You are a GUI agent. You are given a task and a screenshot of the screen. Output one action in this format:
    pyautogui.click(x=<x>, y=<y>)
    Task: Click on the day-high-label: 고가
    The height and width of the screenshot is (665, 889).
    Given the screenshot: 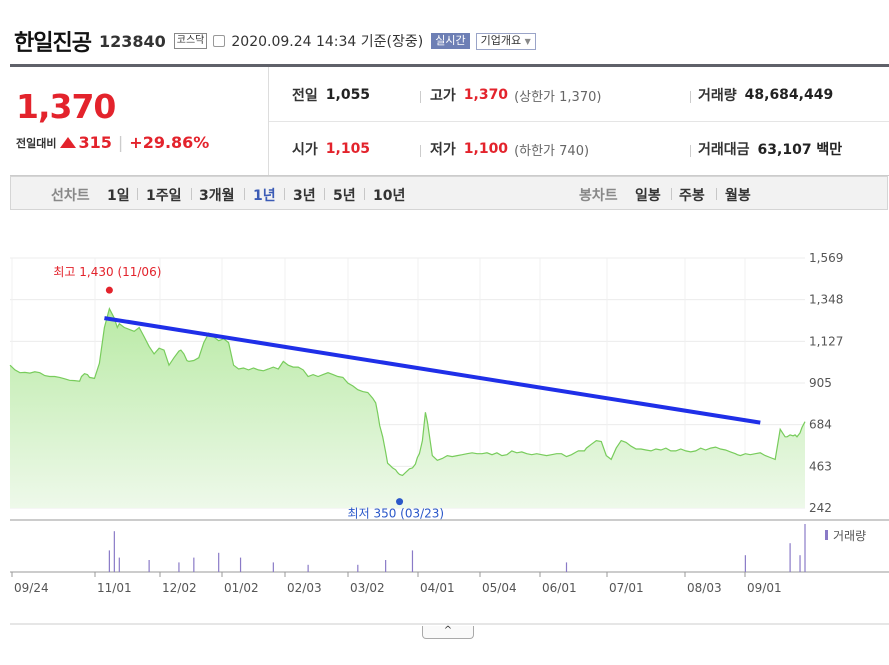 What is the action you would take?
    pyautogui.click(x=443, y=96)
    